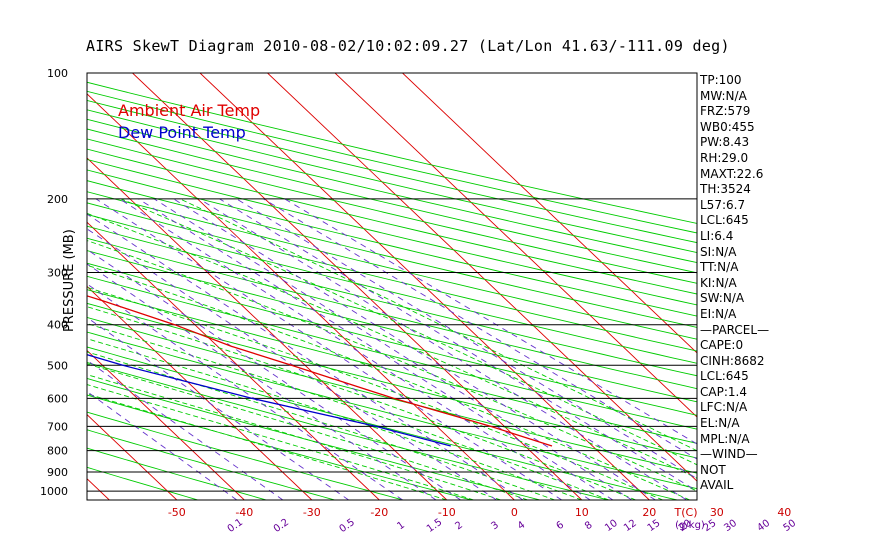  What do you see at coordinates (611, 526) in the screenshot?
I see `mixing-ratio-label: 10` at bounding box center [611, 526].